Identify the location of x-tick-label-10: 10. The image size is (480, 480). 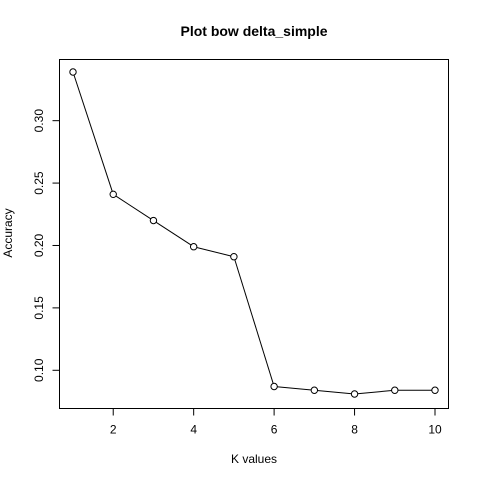
(435, 430).